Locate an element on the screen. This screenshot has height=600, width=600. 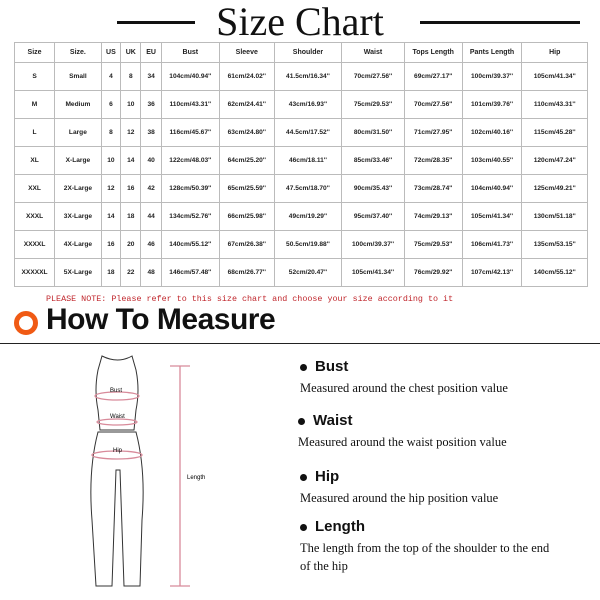
table-cell: 135cm/53.15'' is located at coordinates (554, 244).